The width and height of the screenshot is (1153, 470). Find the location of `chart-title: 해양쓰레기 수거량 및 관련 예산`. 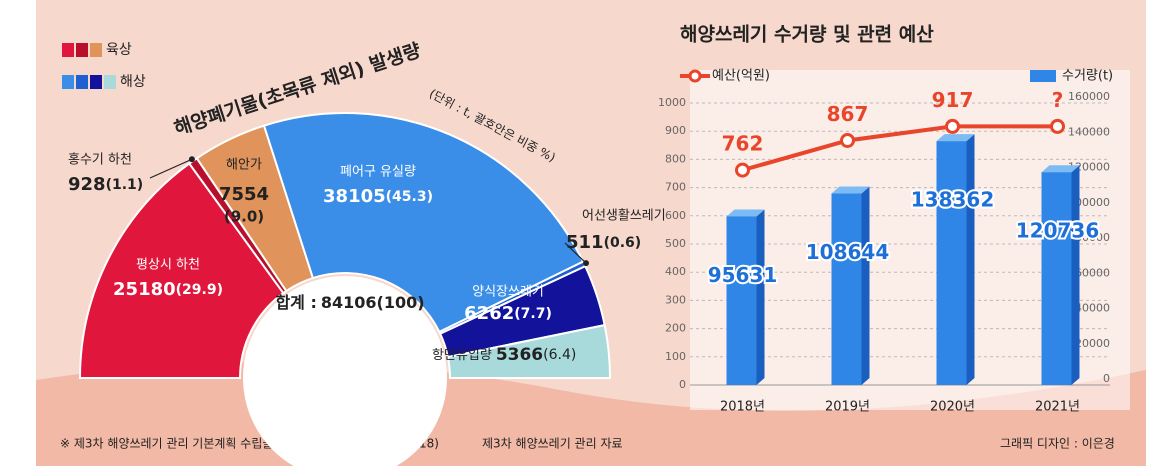

chart-title: 해양쓰레기 수거량 및 관련 예산 is located at coordinates (807, 35).